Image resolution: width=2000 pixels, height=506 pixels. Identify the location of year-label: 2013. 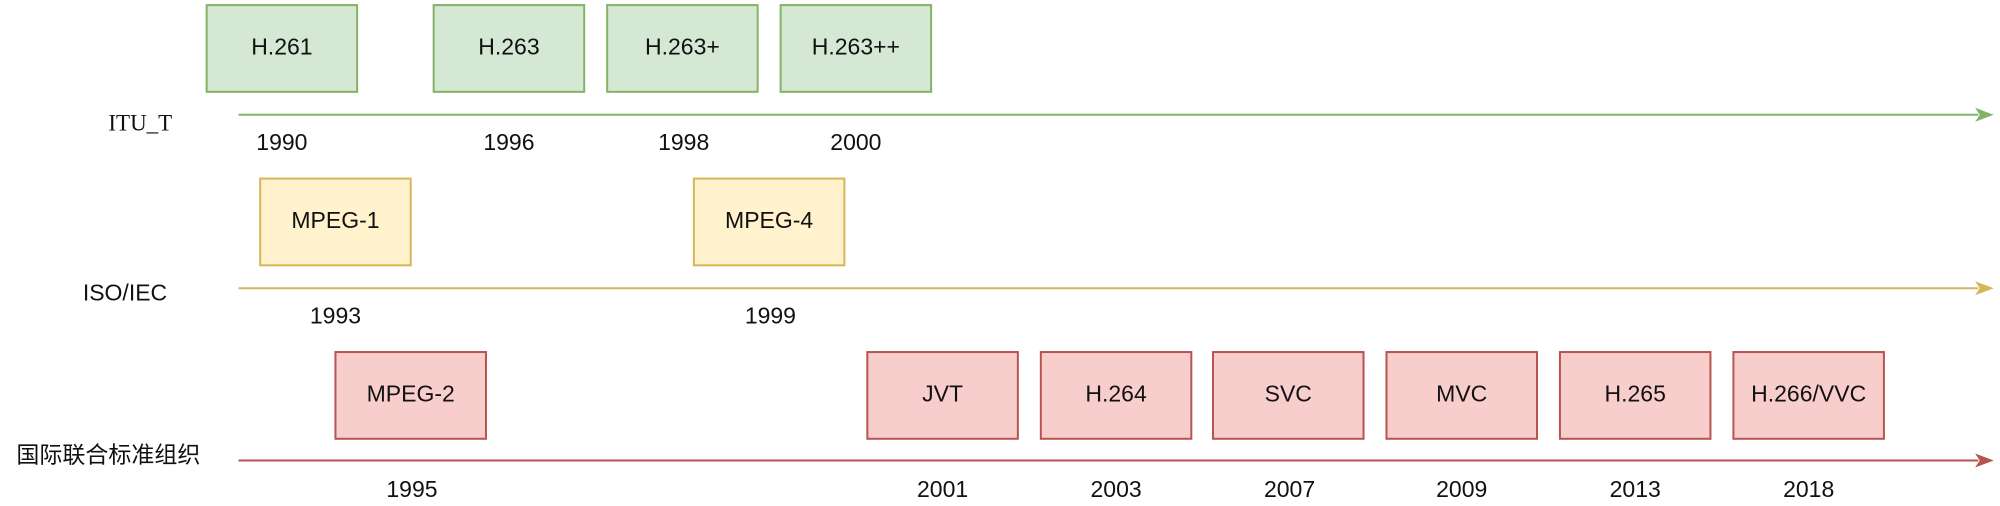
(1635, 489).